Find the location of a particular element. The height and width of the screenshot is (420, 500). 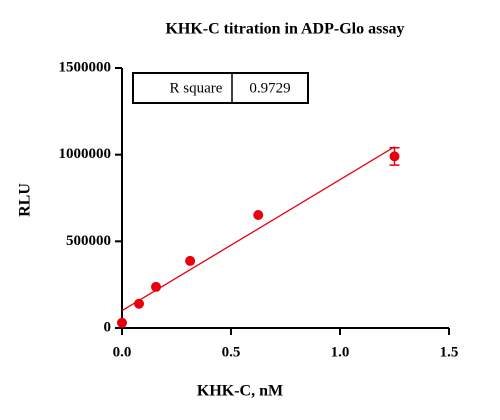

x-tick-label: 0.0 is located at coordinates (122, 352).